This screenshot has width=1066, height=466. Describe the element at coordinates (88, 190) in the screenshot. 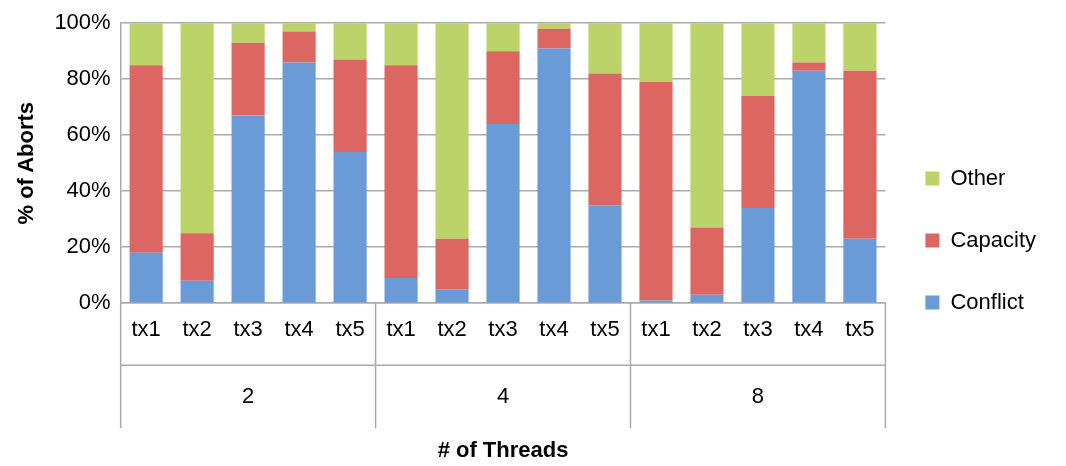

I see `y-tick-label: 40%` at that location.